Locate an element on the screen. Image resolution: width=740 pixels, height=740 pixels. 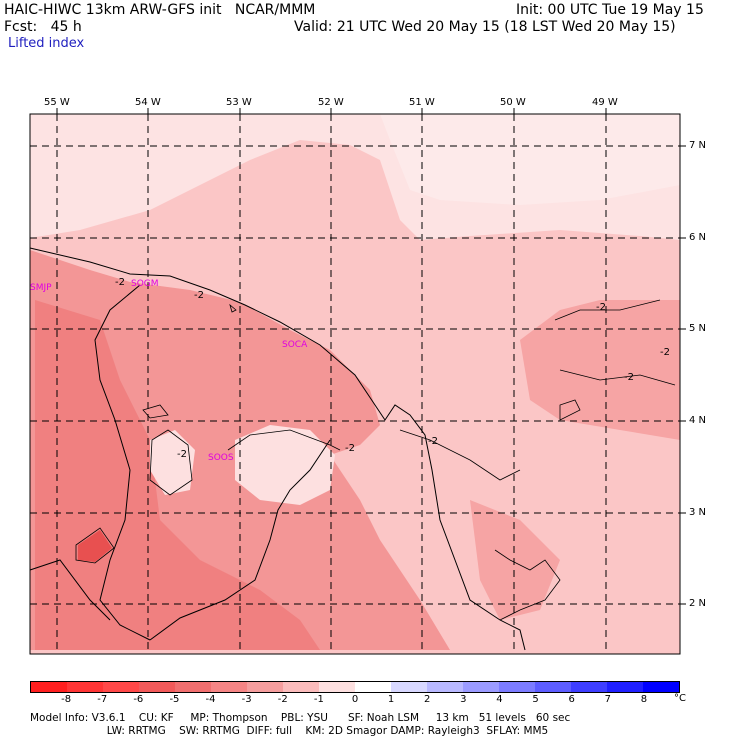
legend-tick-label: -1 is located at coordinates (318, 699).